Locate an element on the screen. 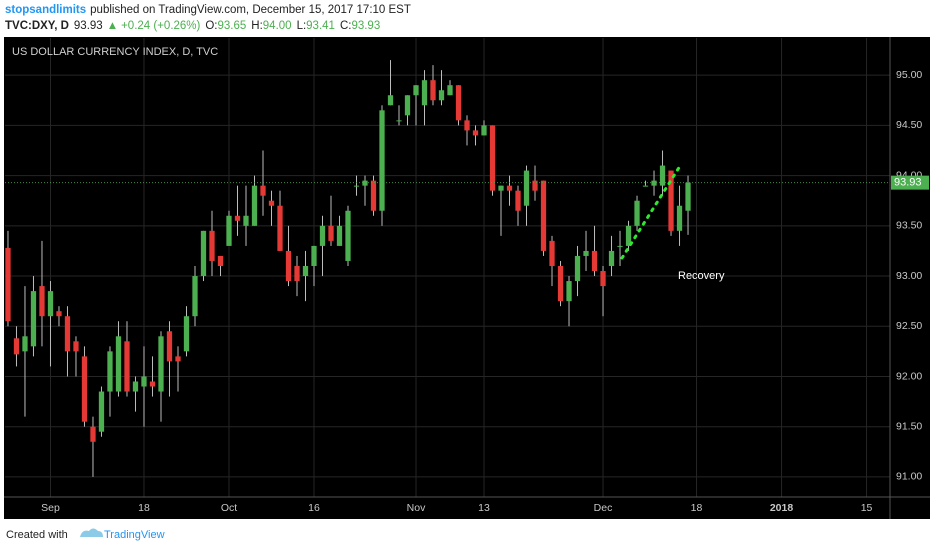 Image resolution: width=932 pixels, height=555 pixels. footer-text: Created with is located at coordinates (37, 535).